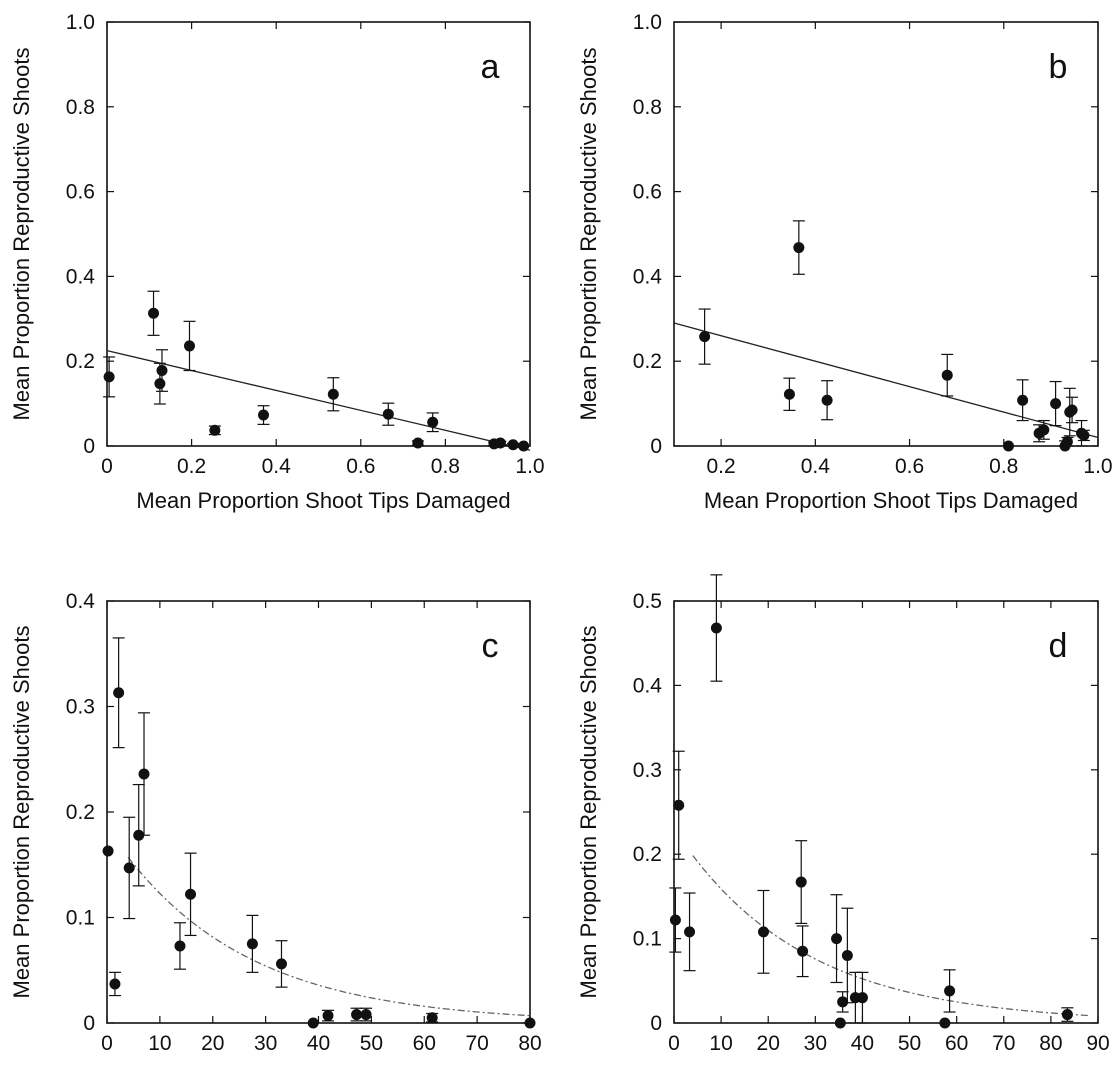  Describe the element at coordinates (816, 466) in the screenshot. I see `x-tick-label: 0.4` at that location.